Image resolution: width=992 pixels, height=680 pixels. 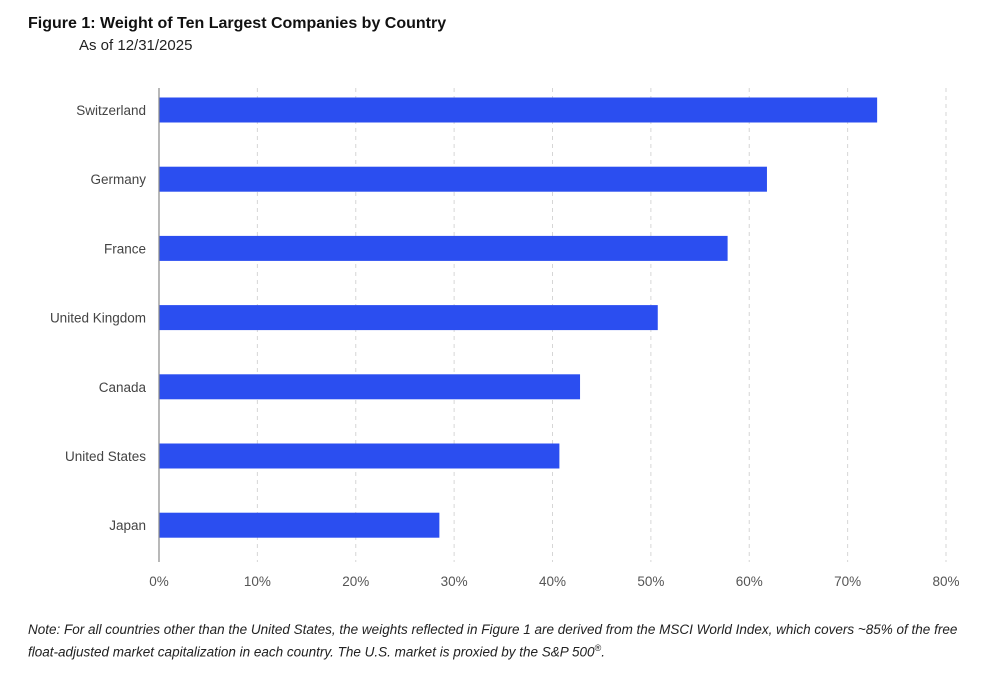 I want to click on x-tick-label: 50%, so click(x=650, y=581).